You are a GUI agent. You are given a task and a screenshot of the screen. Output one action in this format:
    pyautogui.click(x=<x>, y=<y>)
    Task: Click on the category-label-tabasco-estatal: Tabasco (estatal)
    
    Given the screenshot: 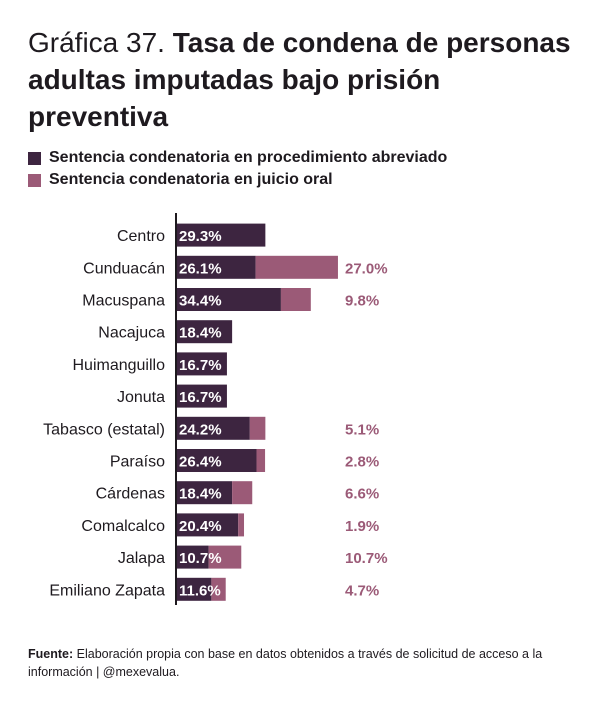 What is the action you would take?
    pyautogui.click(x=104, y=429)
    